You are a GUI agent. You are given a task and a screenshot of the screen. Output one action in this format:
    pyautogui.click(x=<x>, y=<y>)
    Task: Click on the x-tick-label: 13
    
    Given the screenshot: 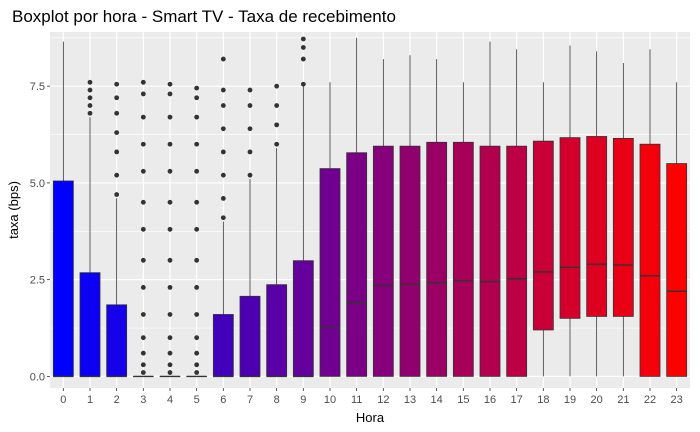 What is the action you would take?
    pyautogui.click(x=410, y=400)
    